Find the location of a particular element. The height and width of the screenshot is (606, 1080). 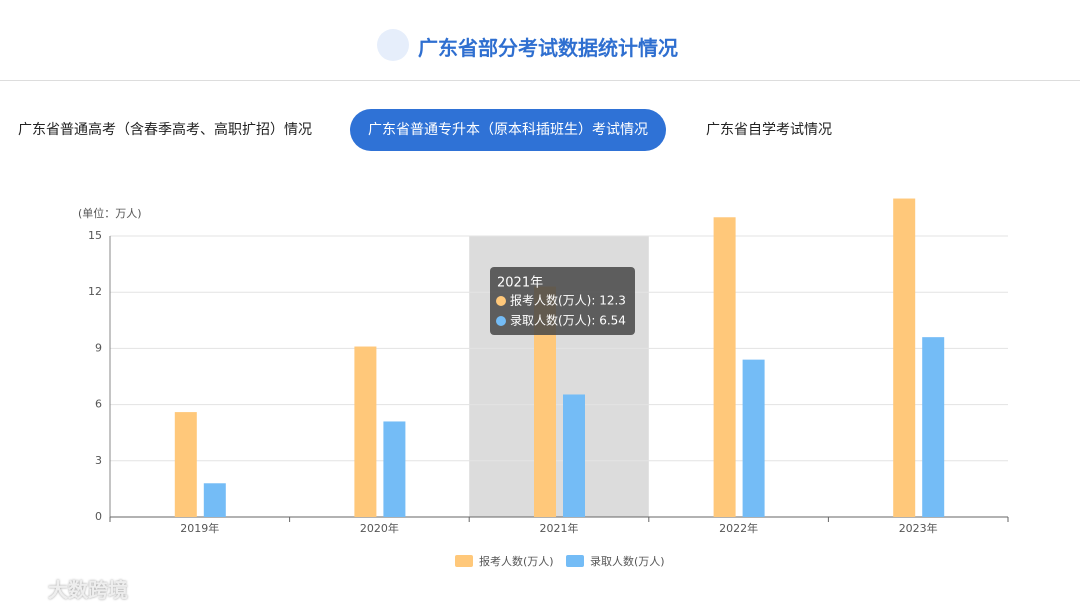

page-title: 广东省部分考试数据统计情况 is located at coordinates (548, 48).